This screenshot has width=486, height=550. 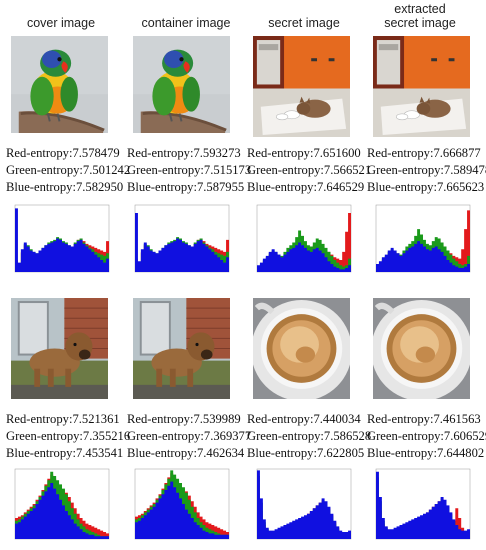 I want to click on histogram-row2-extracted, so click(x=422, y=506).